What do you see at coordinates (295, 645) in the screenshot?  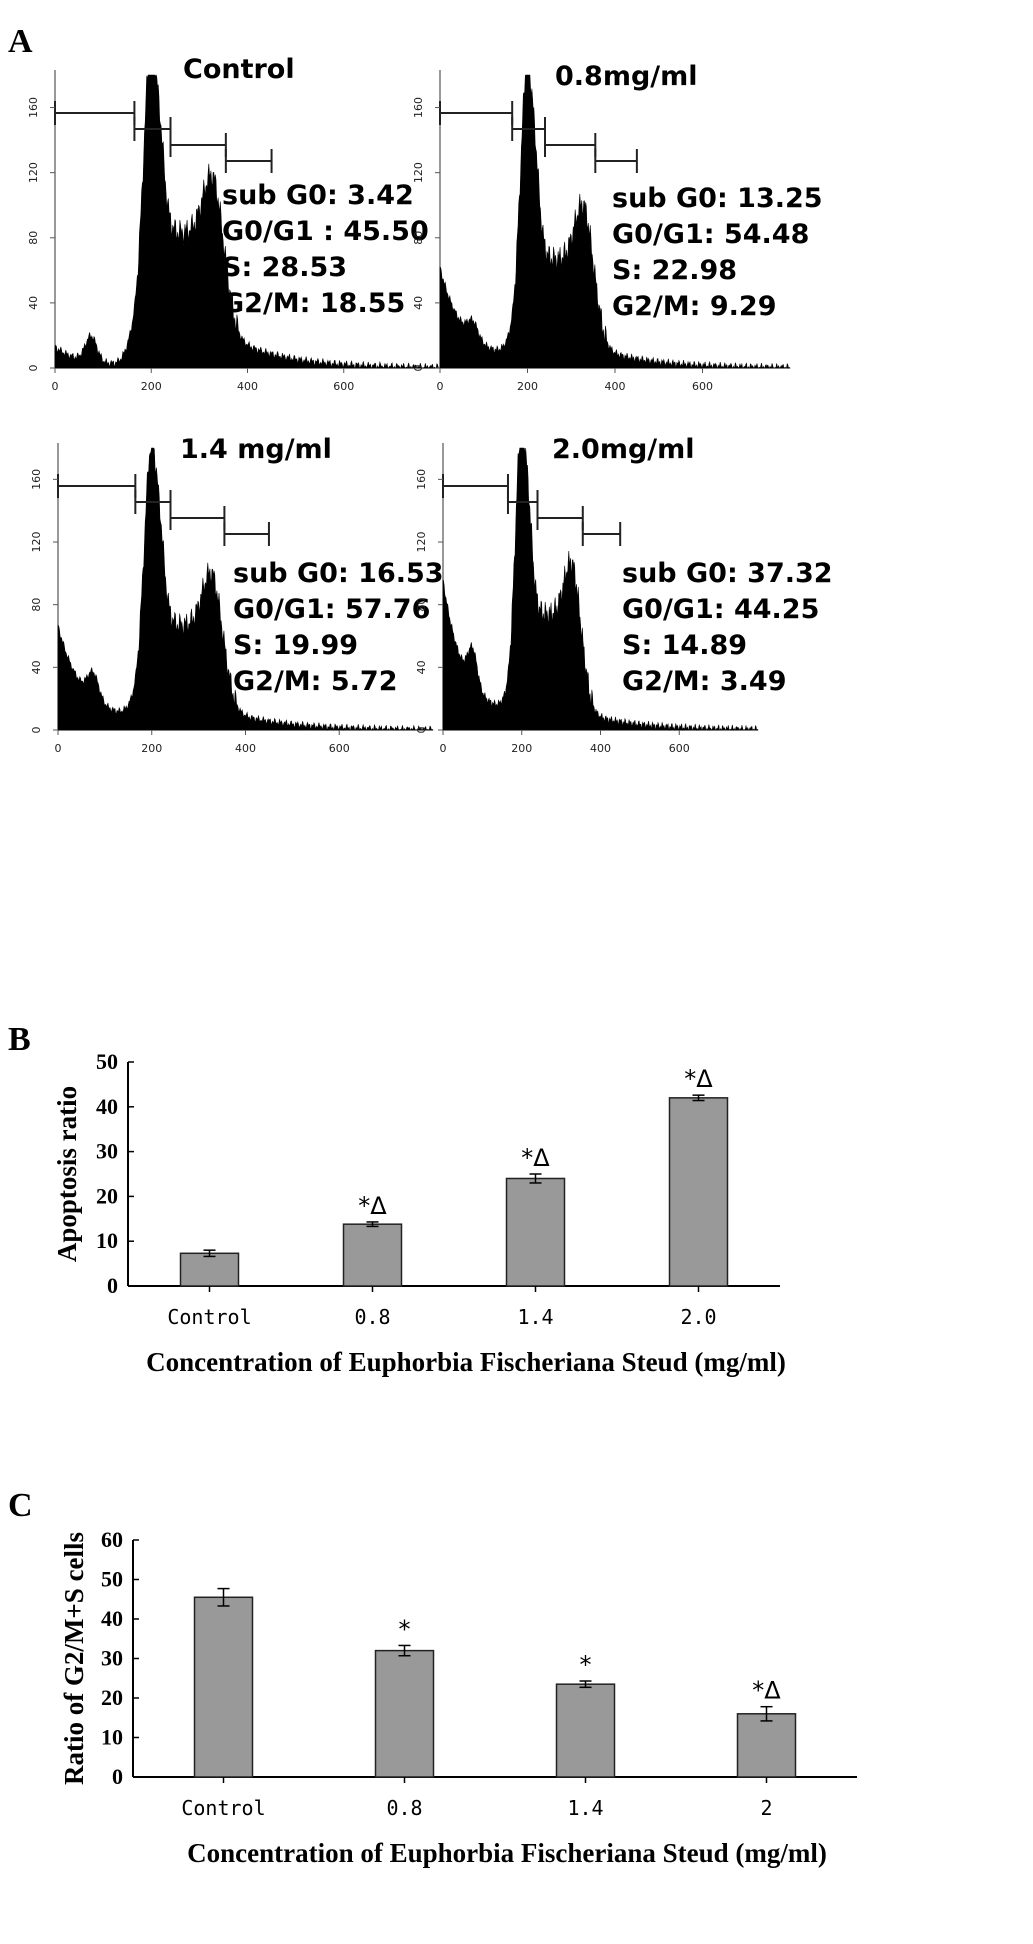 I see `cell-cycle-stat: S: 19.99` at bounding box center [295, 645].